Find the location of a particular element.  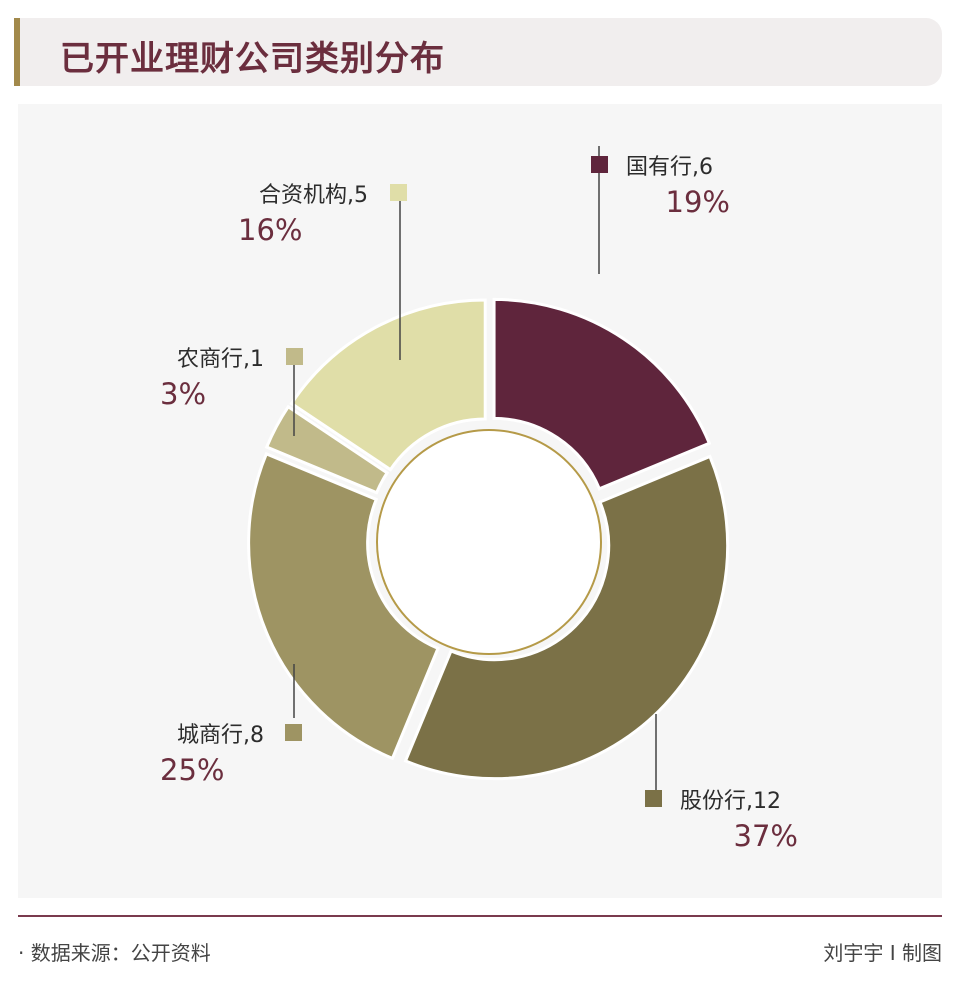

slice-percent-3: 25% is located at coordinates (192, 770).